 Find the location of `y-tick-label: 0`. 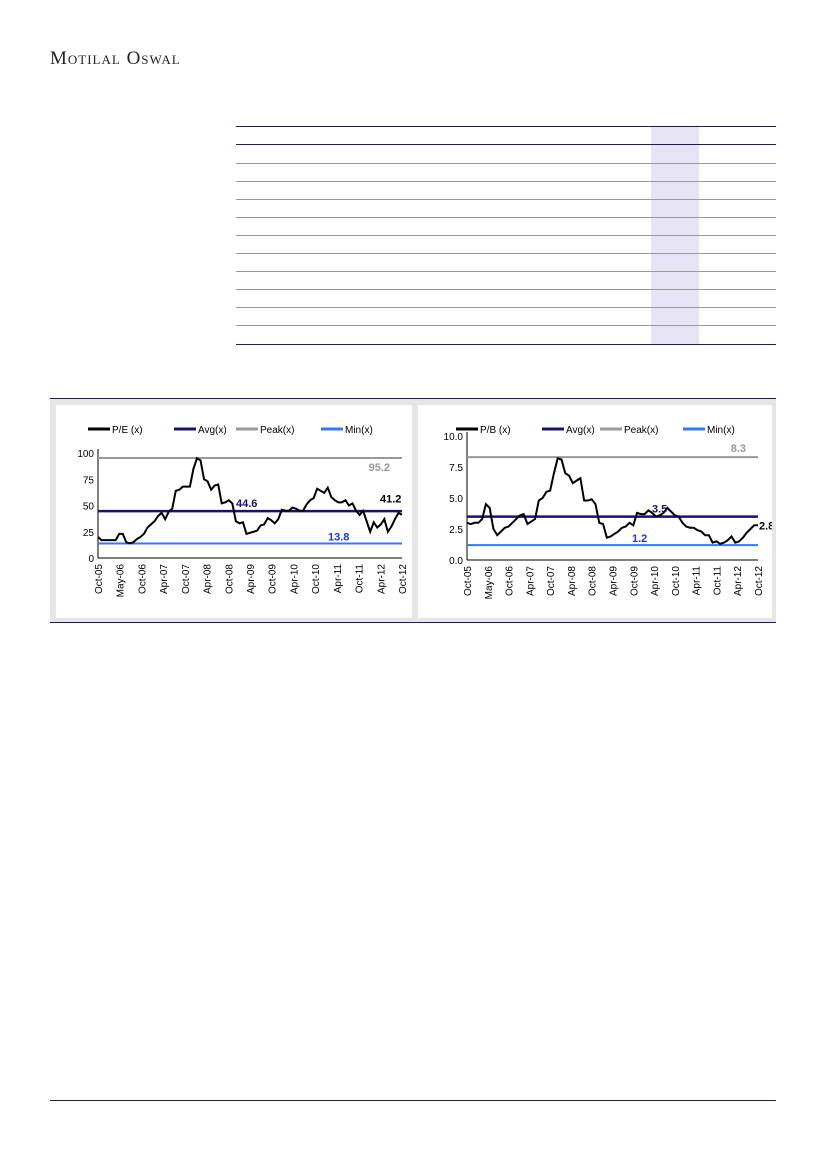

y-tick-label: 0 is located at coordinates (91, 559).